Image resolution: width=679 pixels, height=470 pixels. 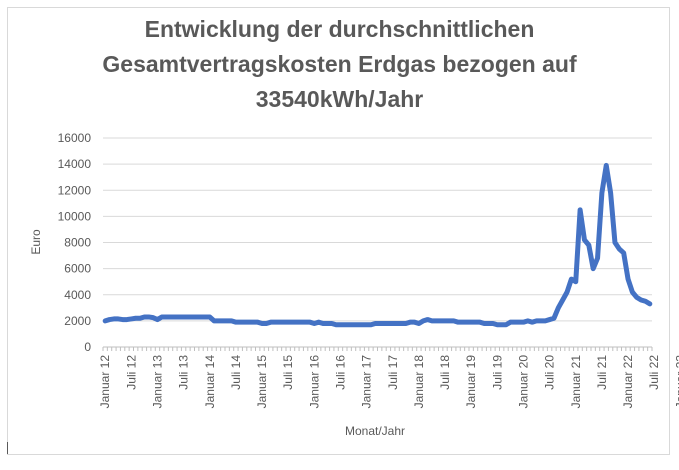 I want to click on y-tick-label: 16000, so click(x=75, y=138).